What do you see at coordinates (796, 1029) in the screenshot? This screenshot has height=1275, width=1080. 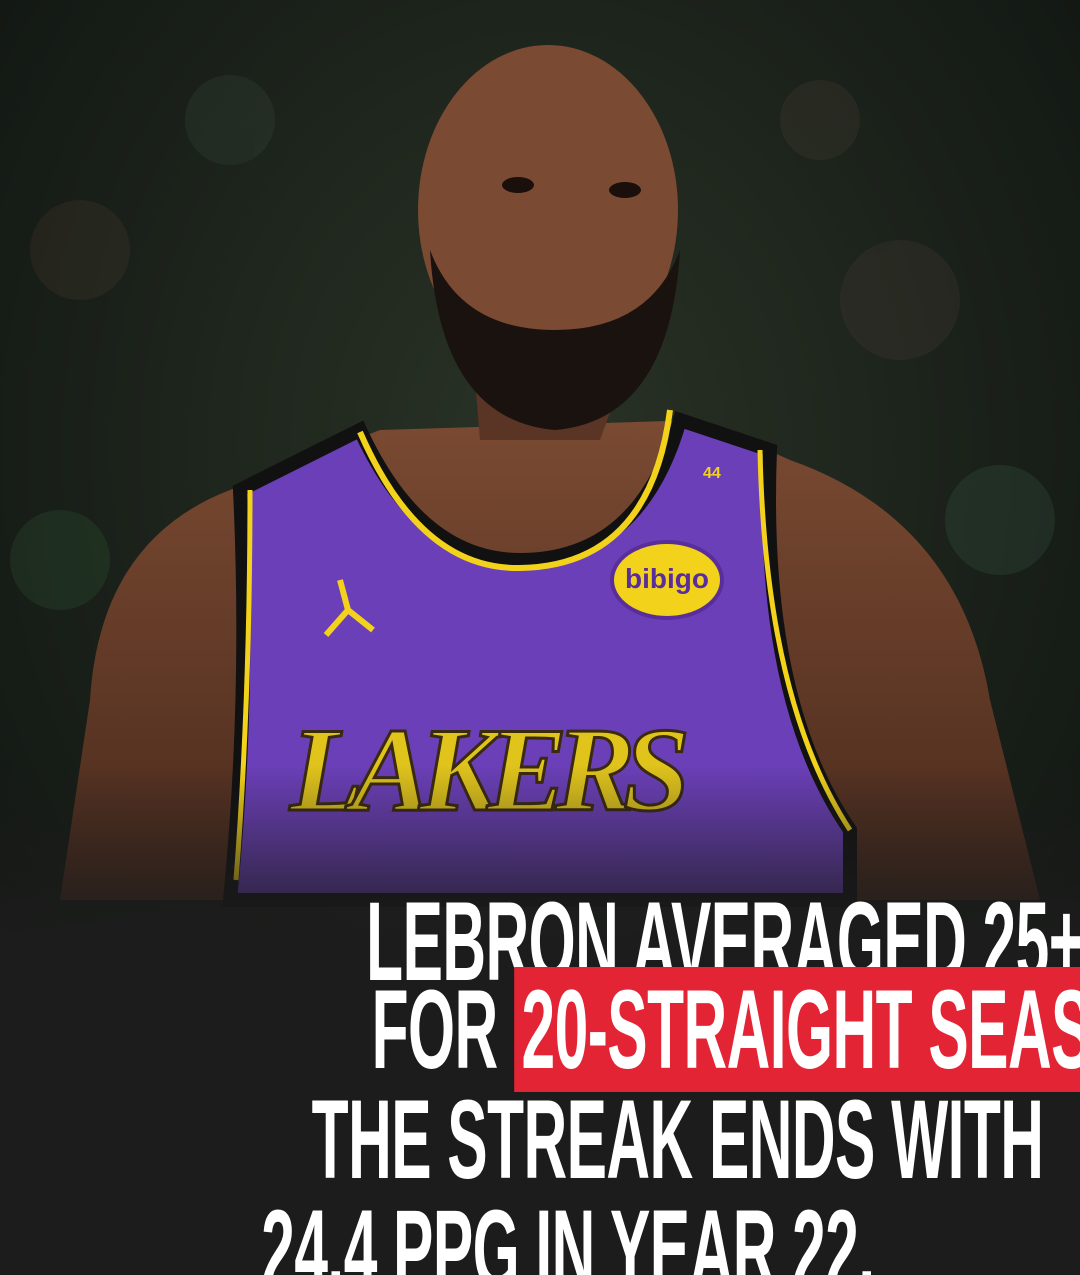 I see `highlighted-text: 20-STRAIGHT SEASONS.` at bounding box center [796, 1029].